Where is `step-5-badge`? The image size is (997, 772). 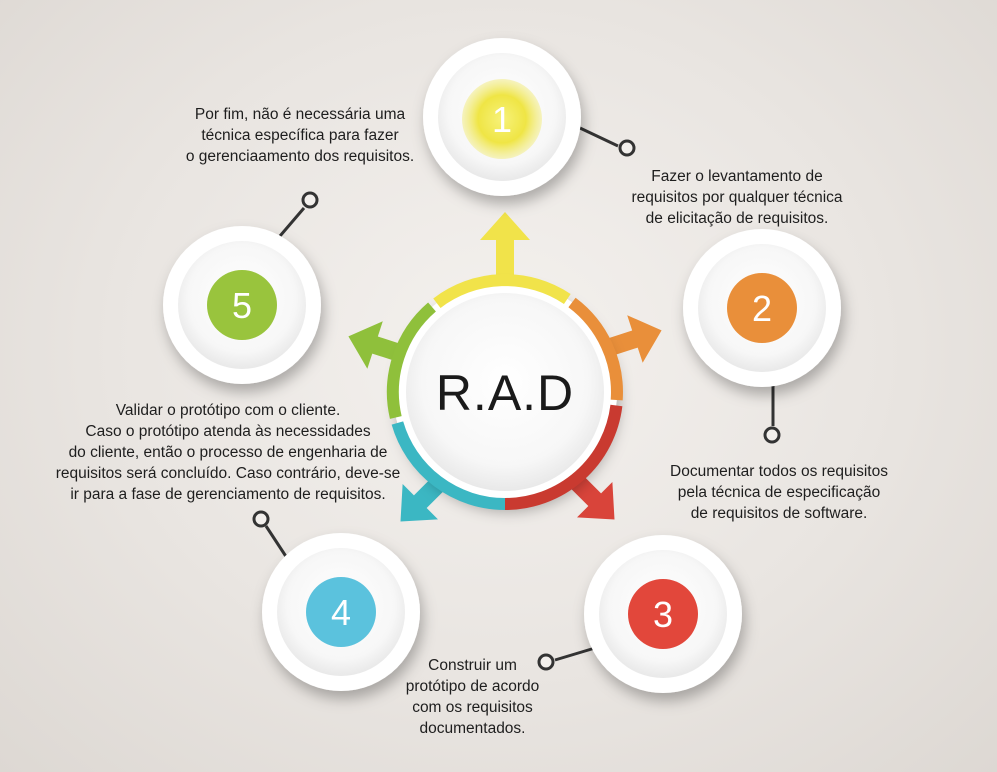 step-5-badge is located at coordinates (242, 305).